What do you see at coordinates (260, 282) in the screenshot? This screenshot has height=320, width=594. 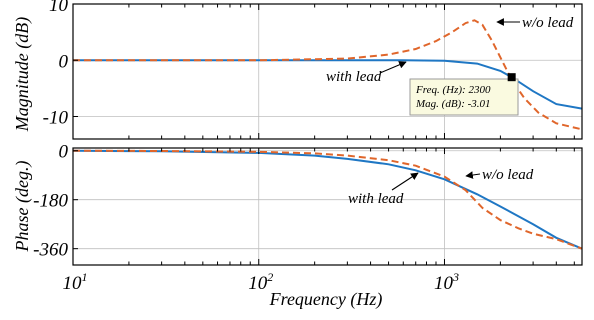 I see `x-tick-label: 10²` at bounding box center [260, 282].